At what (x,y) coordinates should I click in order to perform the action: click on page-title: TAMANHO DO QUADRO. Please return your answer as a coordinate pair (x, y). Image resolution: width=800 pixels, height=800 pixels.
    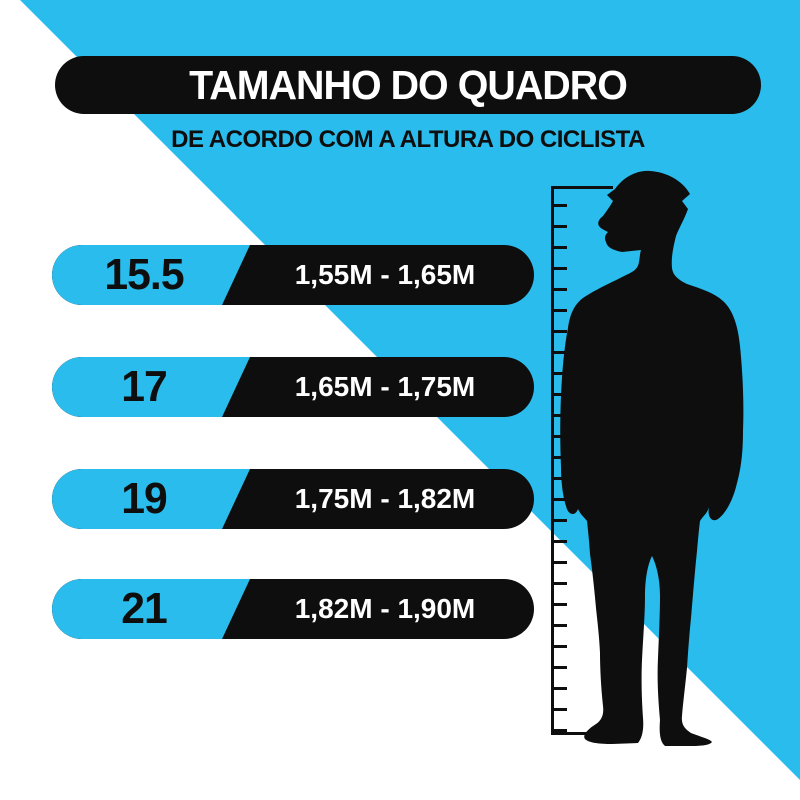
    Looking at the image, I should click on (408, 84).